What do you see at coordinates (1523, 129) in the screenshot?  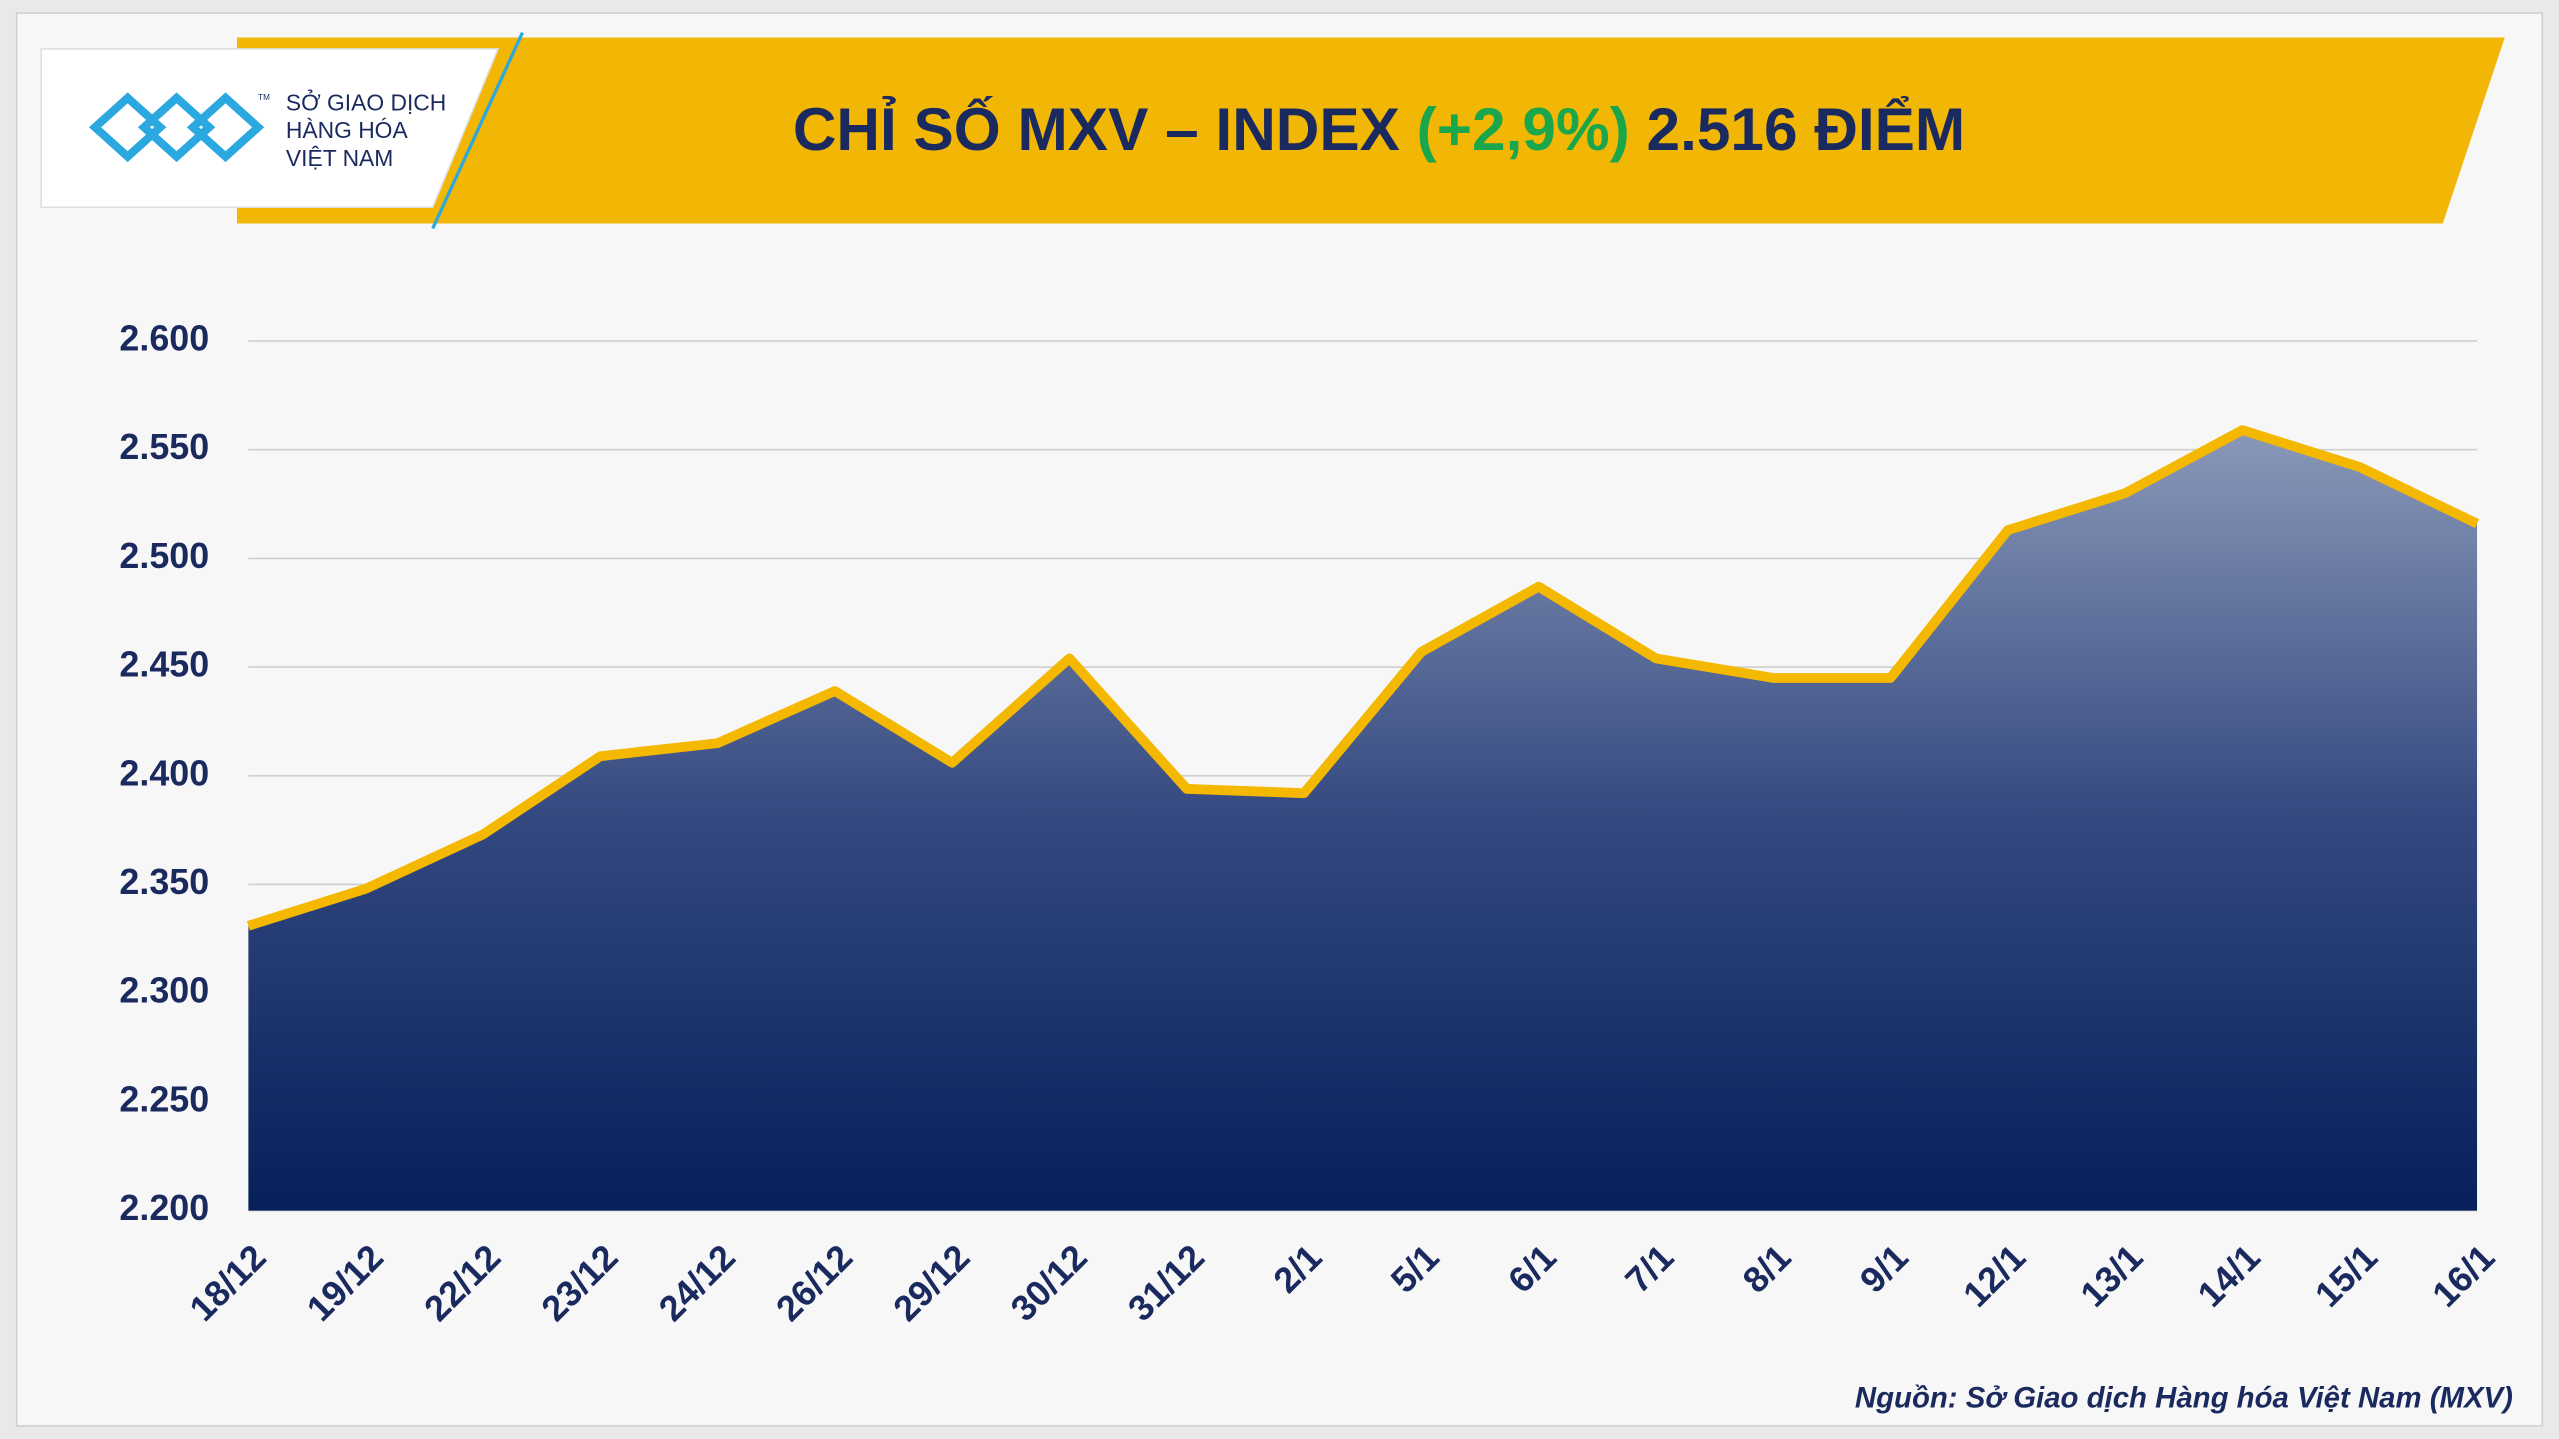 I see `title-change: (+2,9%)` at bounding box center [1523, 129].